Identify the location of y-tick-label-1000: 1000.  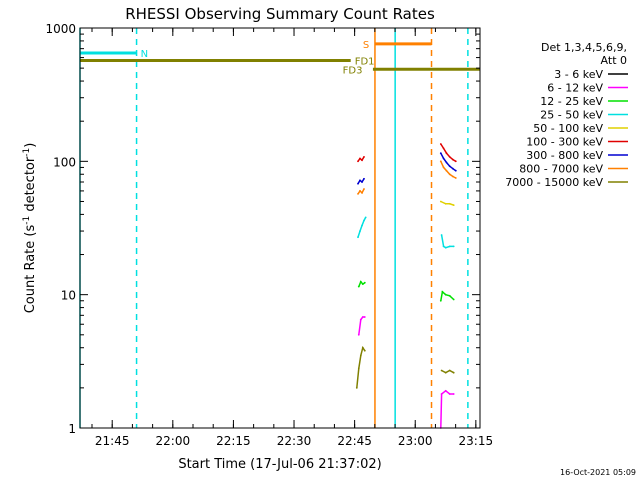
(60, 29).